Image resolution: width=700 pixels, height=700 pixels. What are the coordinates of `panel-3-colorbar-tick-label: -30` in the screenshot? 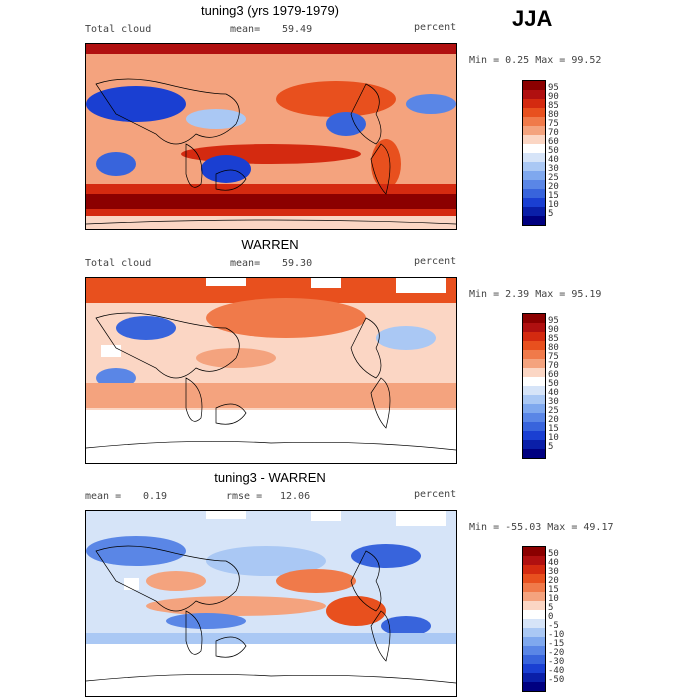 It's located at (556, 662).